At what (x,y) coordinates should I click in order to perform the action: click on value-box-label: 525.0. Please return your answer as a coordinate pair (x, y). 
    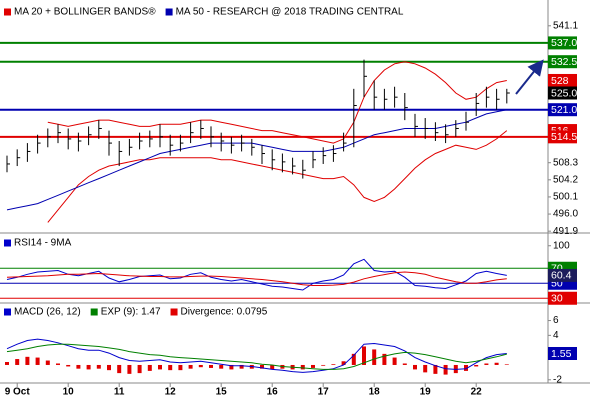
    Looking at the image, I should click on (564, 93).